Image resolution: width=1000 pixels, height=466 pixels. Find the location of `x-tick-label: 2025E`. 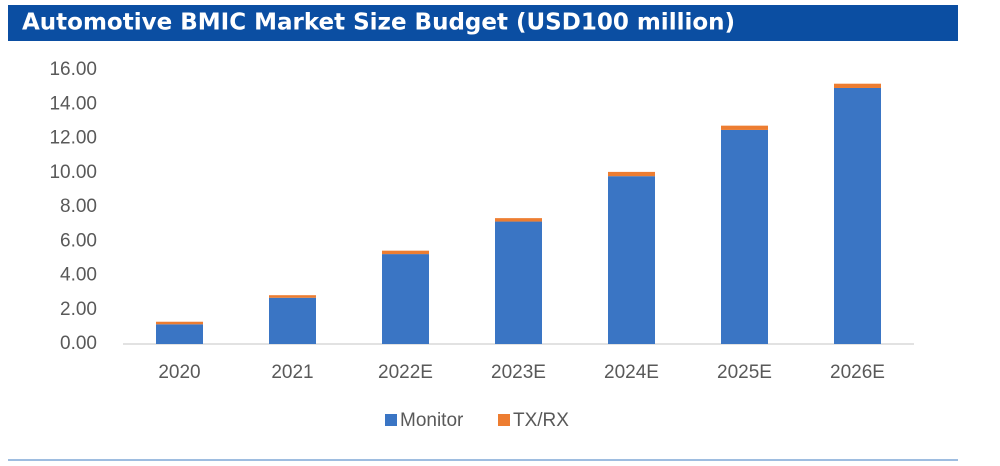

x-tick-label: 2025E is located at coordinates (744, 372).